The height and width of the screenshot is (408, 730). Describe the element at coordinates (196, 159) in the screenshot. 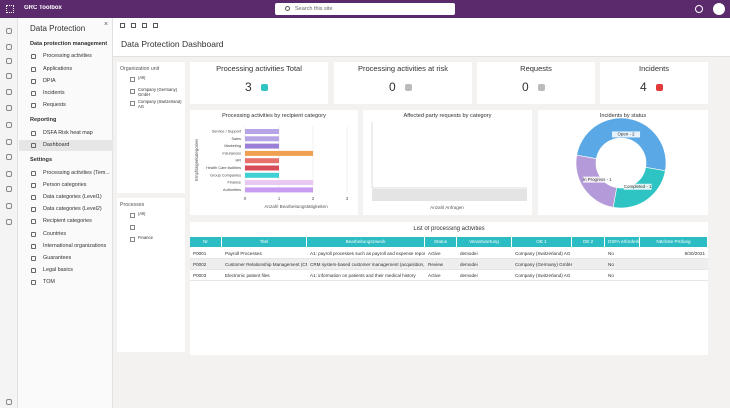

I see `y-axis-label: Empfängerkategorien` at that location.